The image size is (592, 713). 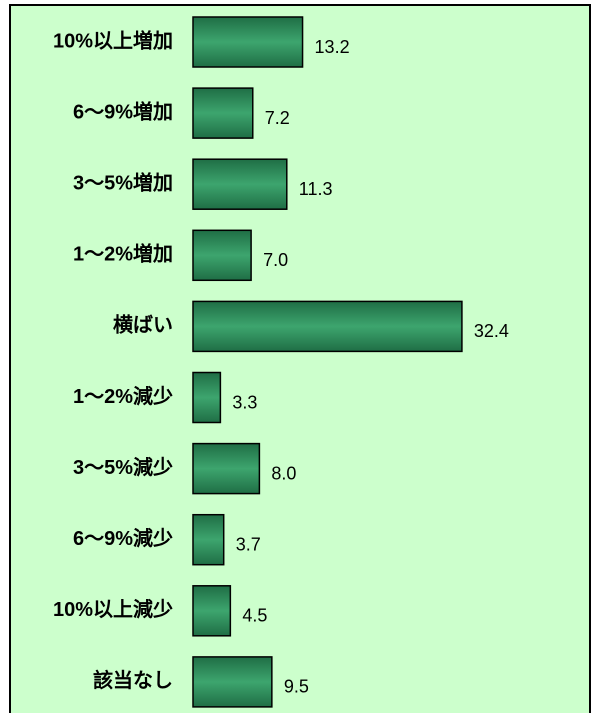 What do you see at coordinates (244, 402) in the screenshot?
I see `value-label: 3.3` at bounding box center [244, 402].